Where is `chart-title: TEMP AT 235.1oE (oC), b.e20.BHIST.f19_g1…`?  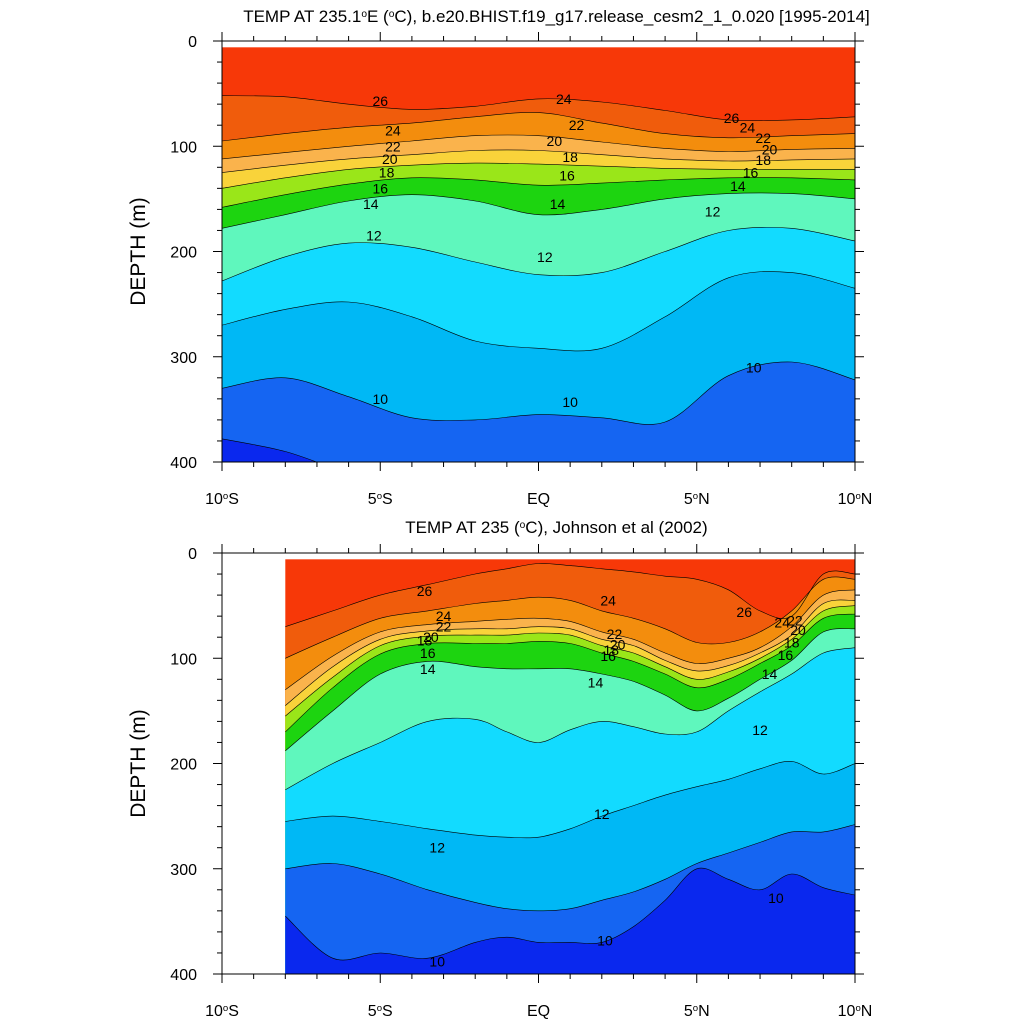
chart-title: TEMP AT 235.1oE (oC), b.e20.BHIST.f19_g1… is located at coordinates (556, 16).